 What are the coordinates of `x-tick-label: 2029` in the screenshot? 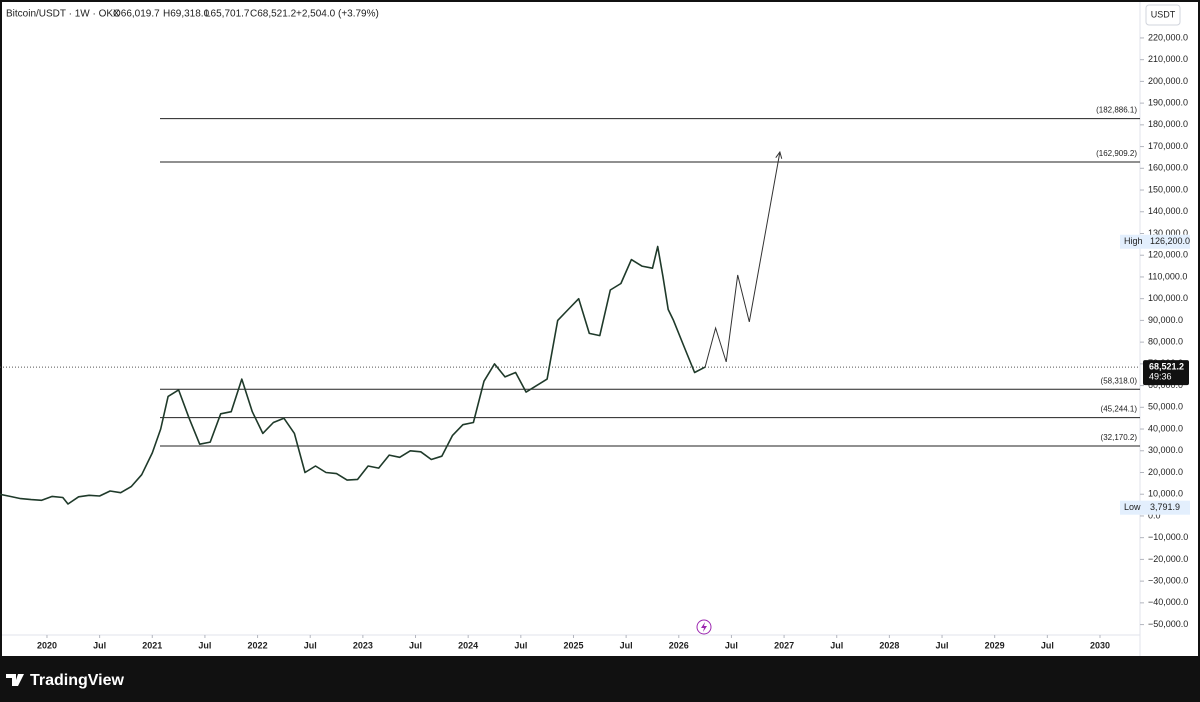 It's located at (995, 645).